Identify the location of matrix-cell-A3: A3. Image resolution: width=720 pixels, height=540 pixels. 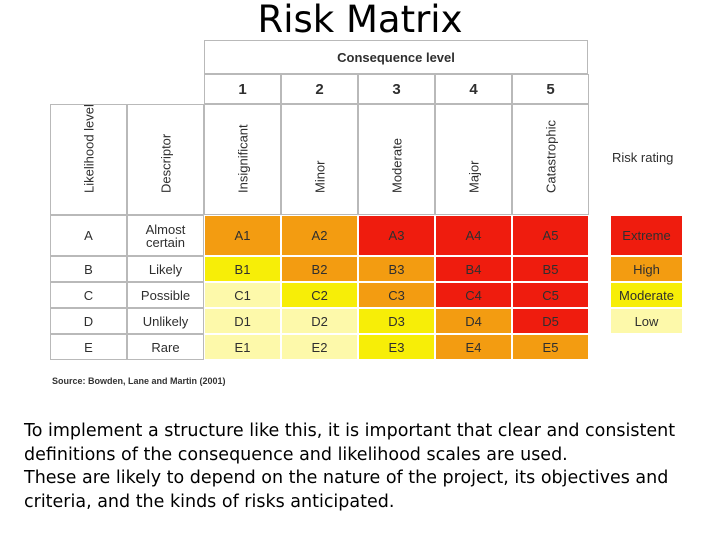
(396, 235).